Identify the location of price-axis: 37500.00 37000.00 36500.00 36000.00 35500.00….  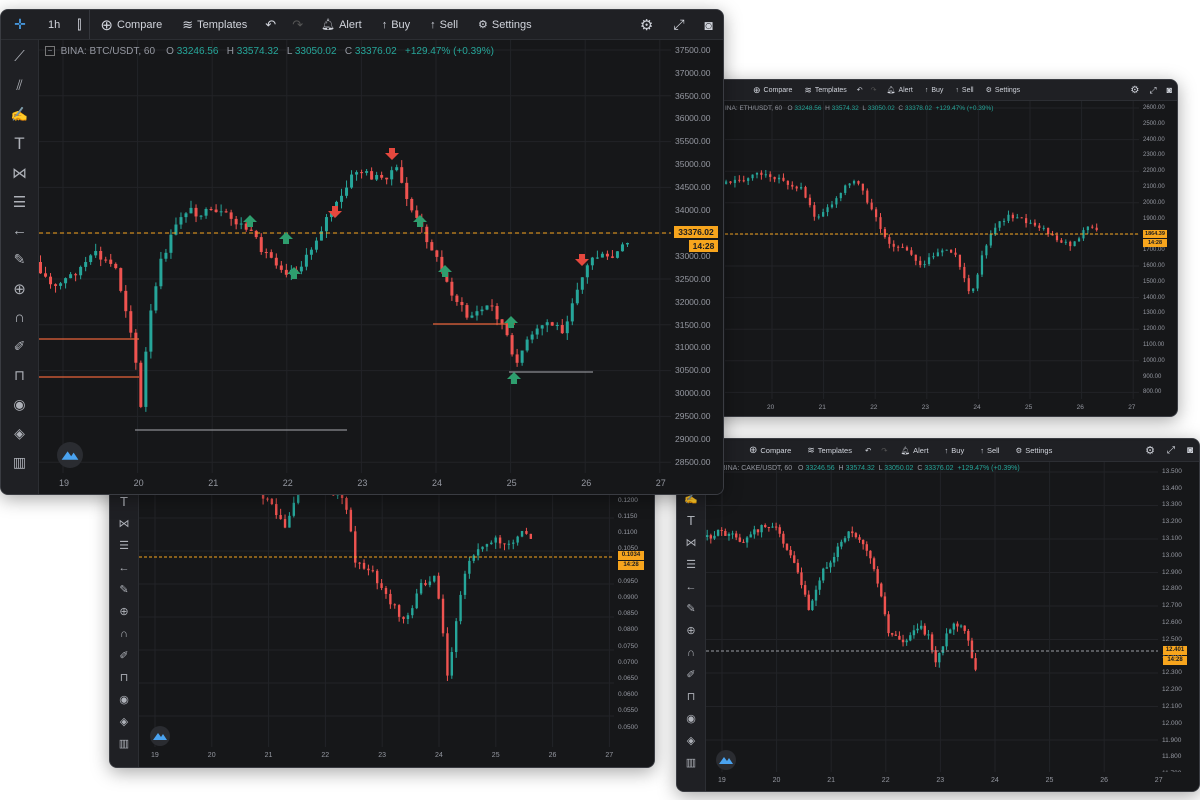
(697, 256).